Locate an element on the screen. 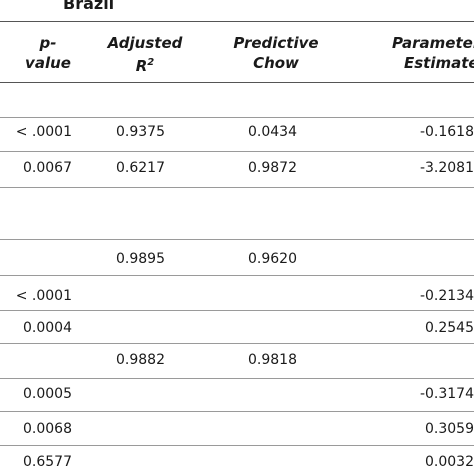 The height and width of the screenshot is (474, 474). cell-adjusted-r2: 0.9895 is located at coordinates (140, 259).